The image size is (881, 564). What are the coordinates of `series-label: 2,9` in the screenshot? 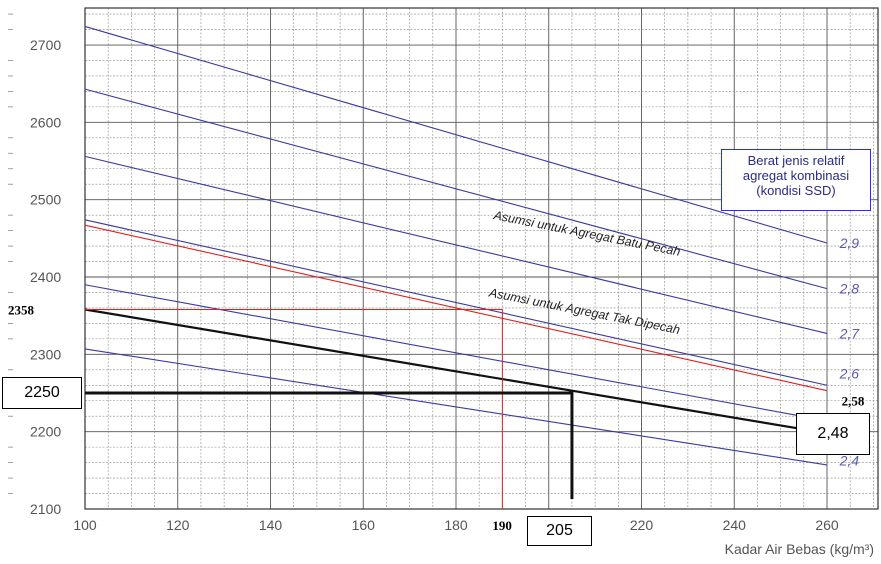 It's located at (849, 243).